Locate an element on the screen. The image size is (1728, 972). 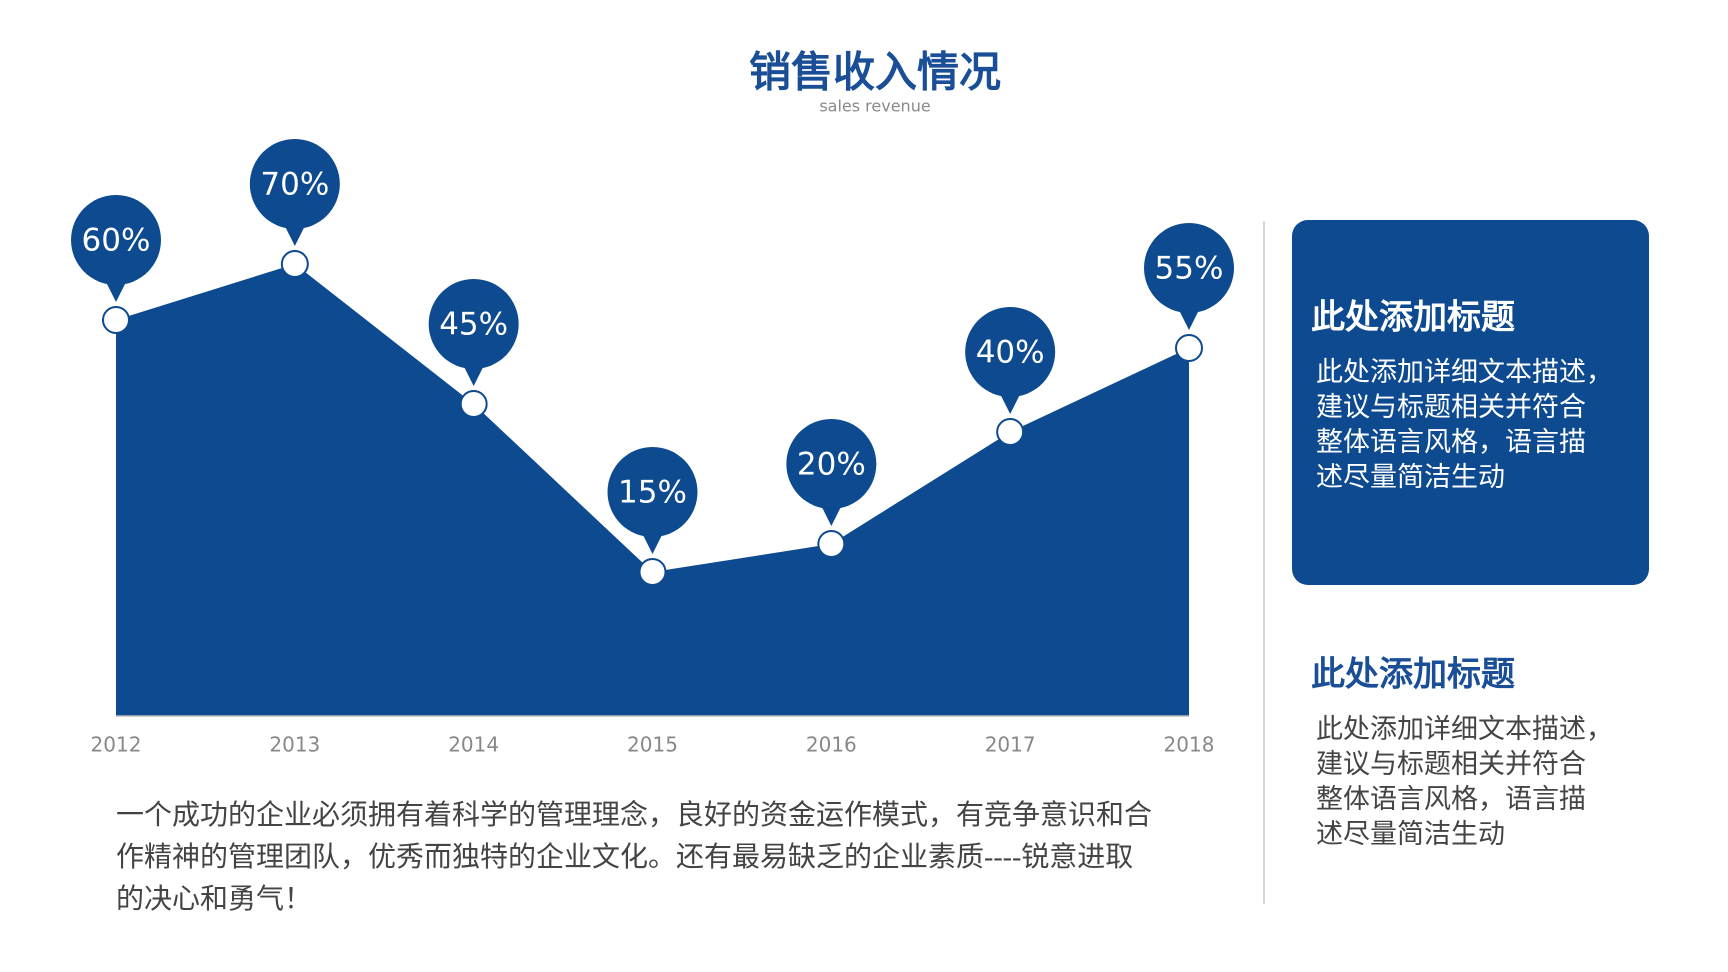
x-tick-label: 2014 is located at coordinates (473, 745).